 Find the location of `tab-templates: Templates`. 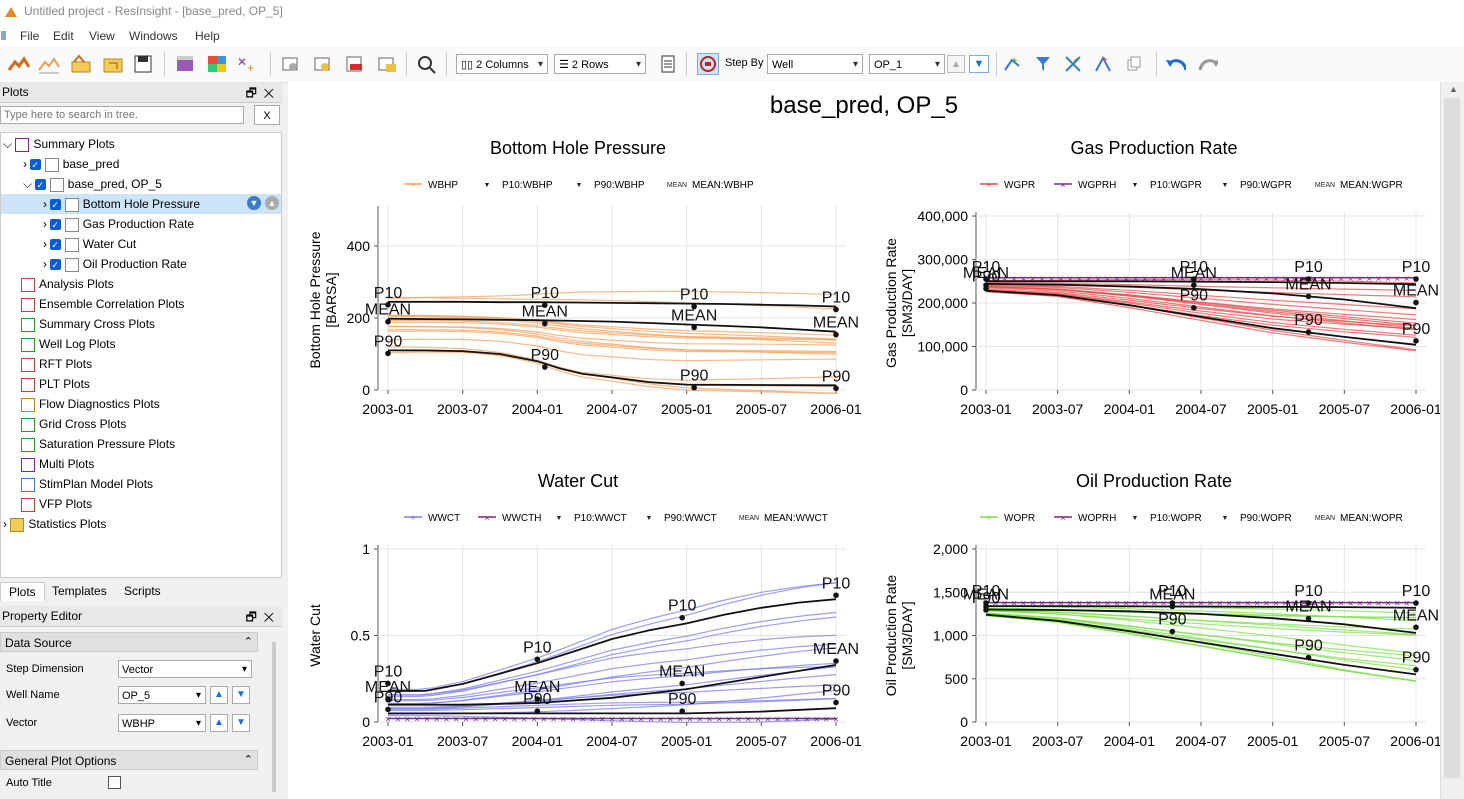

tab-templates: Templates is located at coordinates (79, 591).